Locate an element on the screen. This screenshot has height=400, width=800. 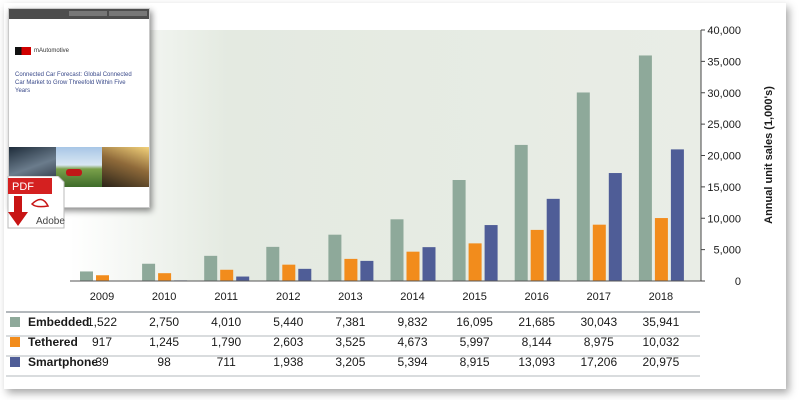
bar-embedded-2012 is located at coordinates (273, 263).